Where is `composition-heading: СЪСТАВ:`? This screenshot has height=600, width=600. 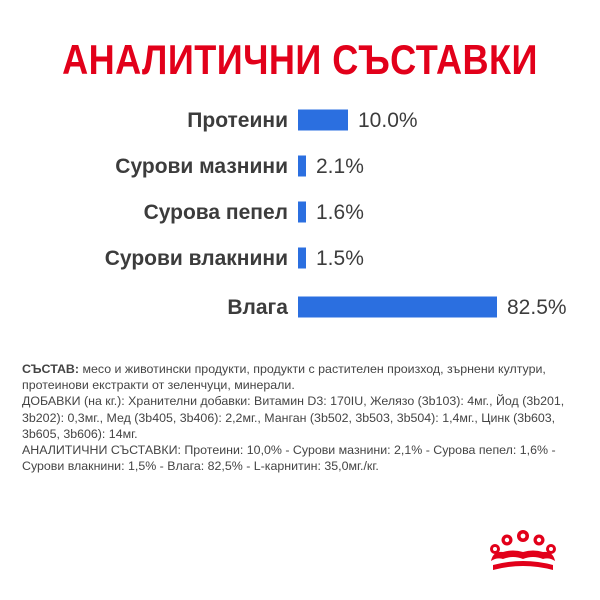
composition-heading: СЪСТАВ: is located at coordinates (51, 369).